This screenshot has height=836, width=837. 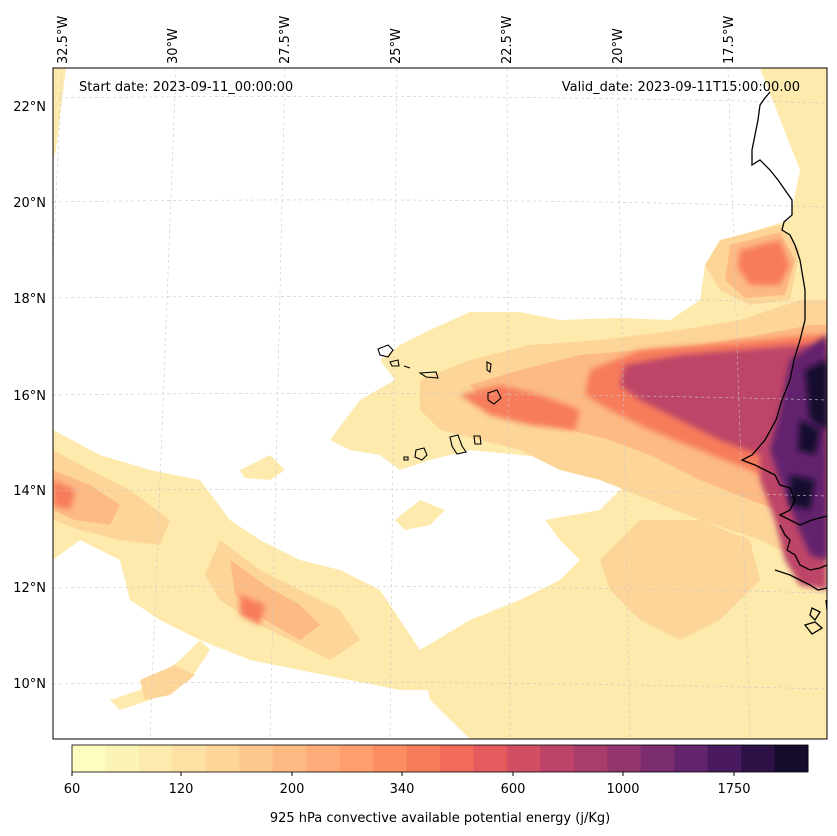 I want to click on start-date-label: Start date: 2023-09-11_00:00:00, so click(x=186, y=87).